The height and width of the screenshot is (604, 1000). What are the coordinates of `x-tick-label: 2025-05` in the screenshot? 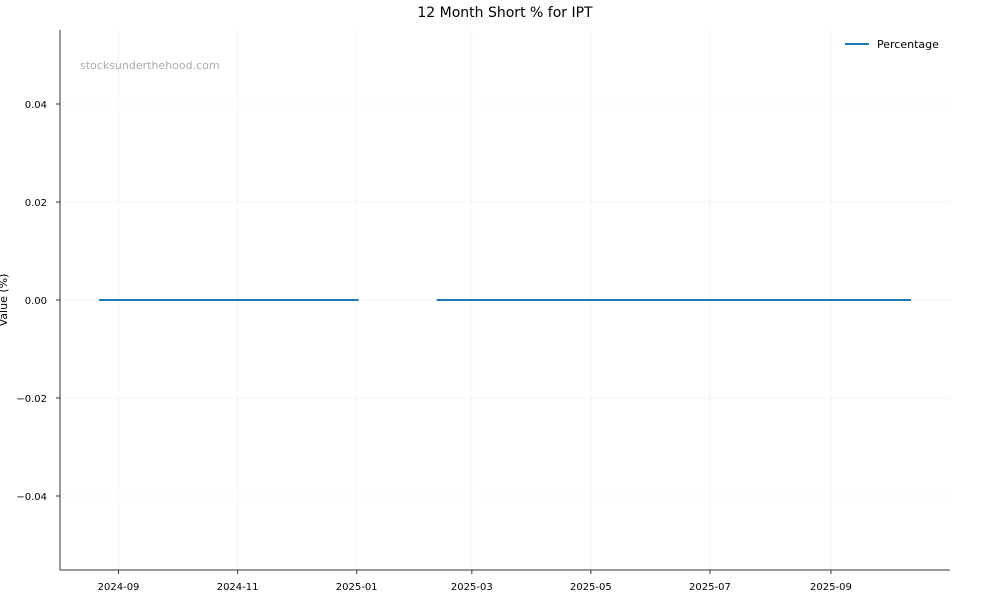 It's located at (591, 587).